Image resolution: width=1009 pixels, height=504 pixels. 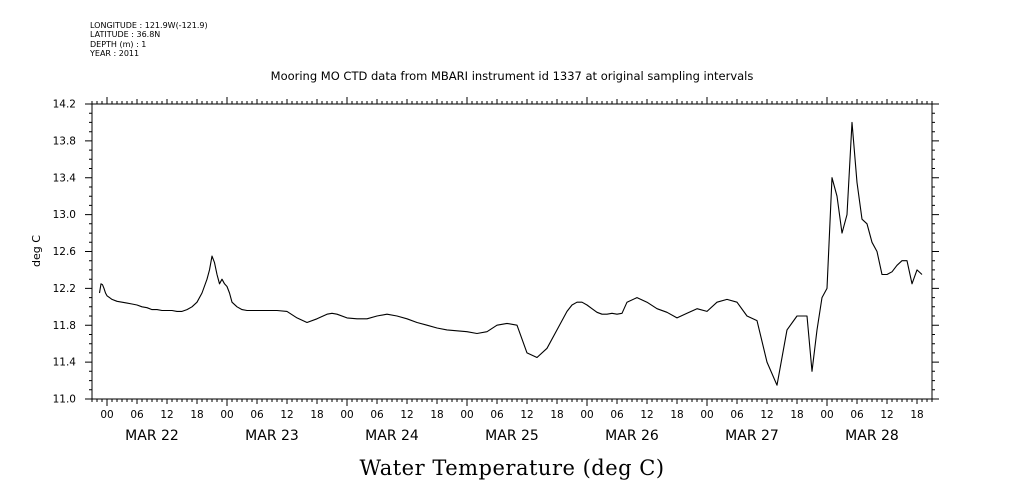 I want to click on y-tick-label: 13.0, so click(x=64, y=215).